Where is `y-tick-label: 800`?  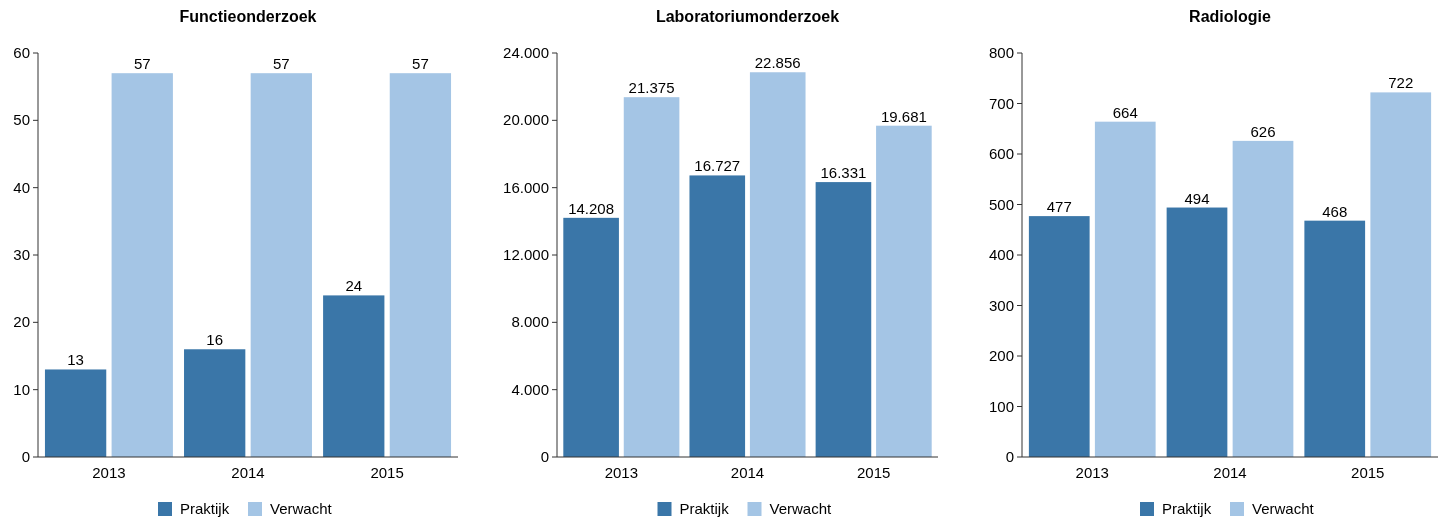 y-tick-label: 800 is located at coordinates (1001, 52).